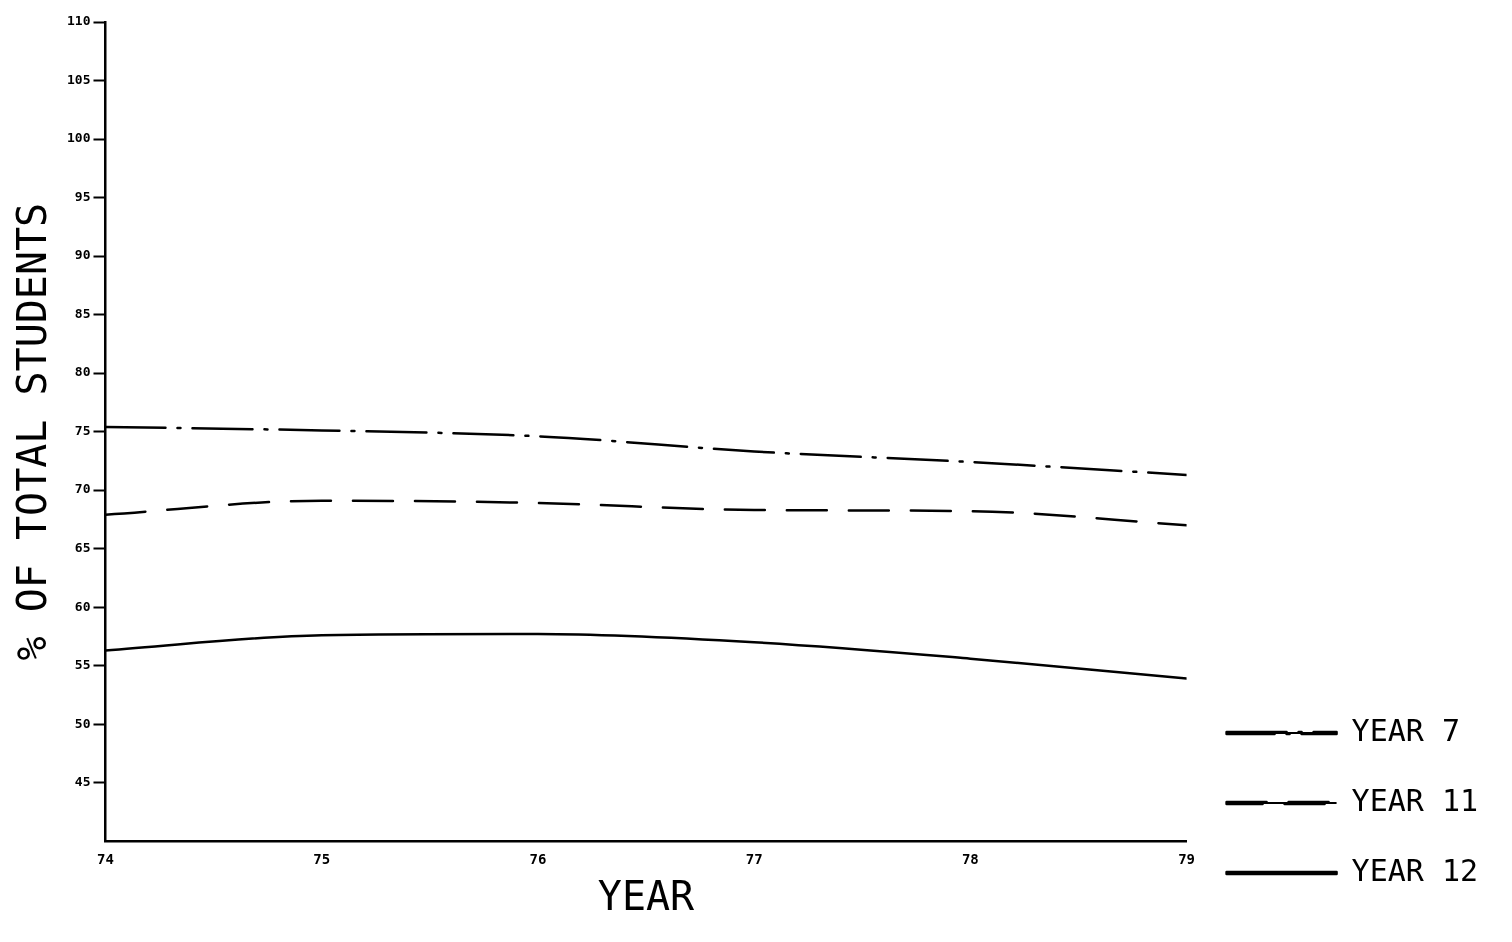 This screenshot has height=942, width=1512. What do you see at coordinates (79, 21) in the screenshot?
I see `y-tick-label: 110` at bounding box center [79, 21].